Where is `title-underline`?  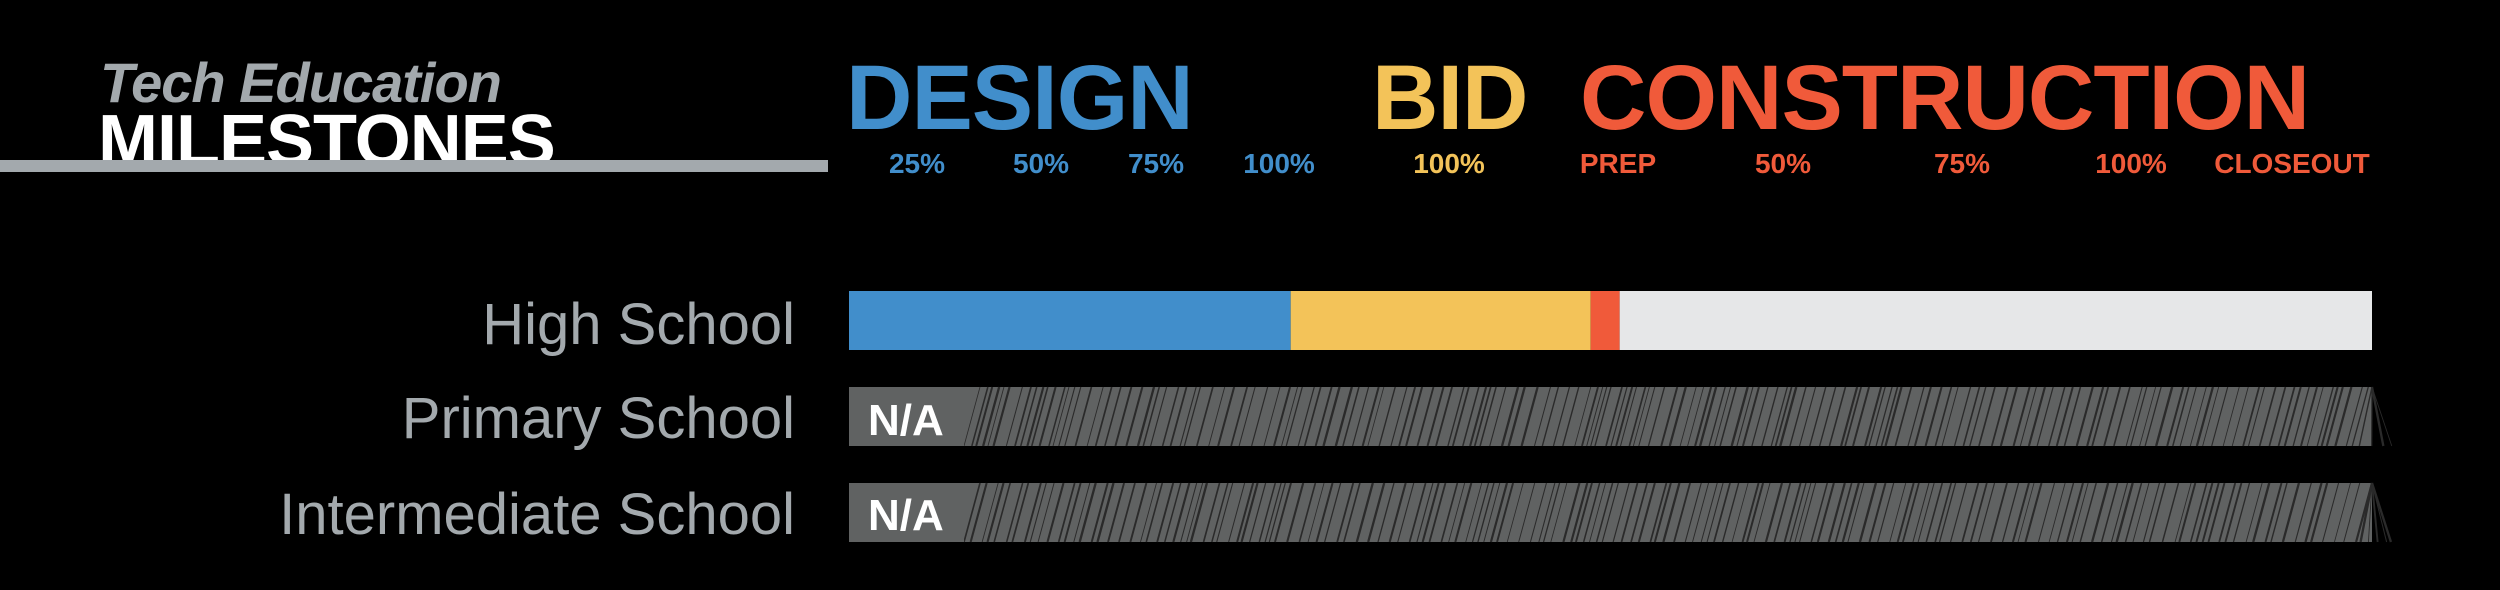 title-underline is located at coordinates (414, 166).